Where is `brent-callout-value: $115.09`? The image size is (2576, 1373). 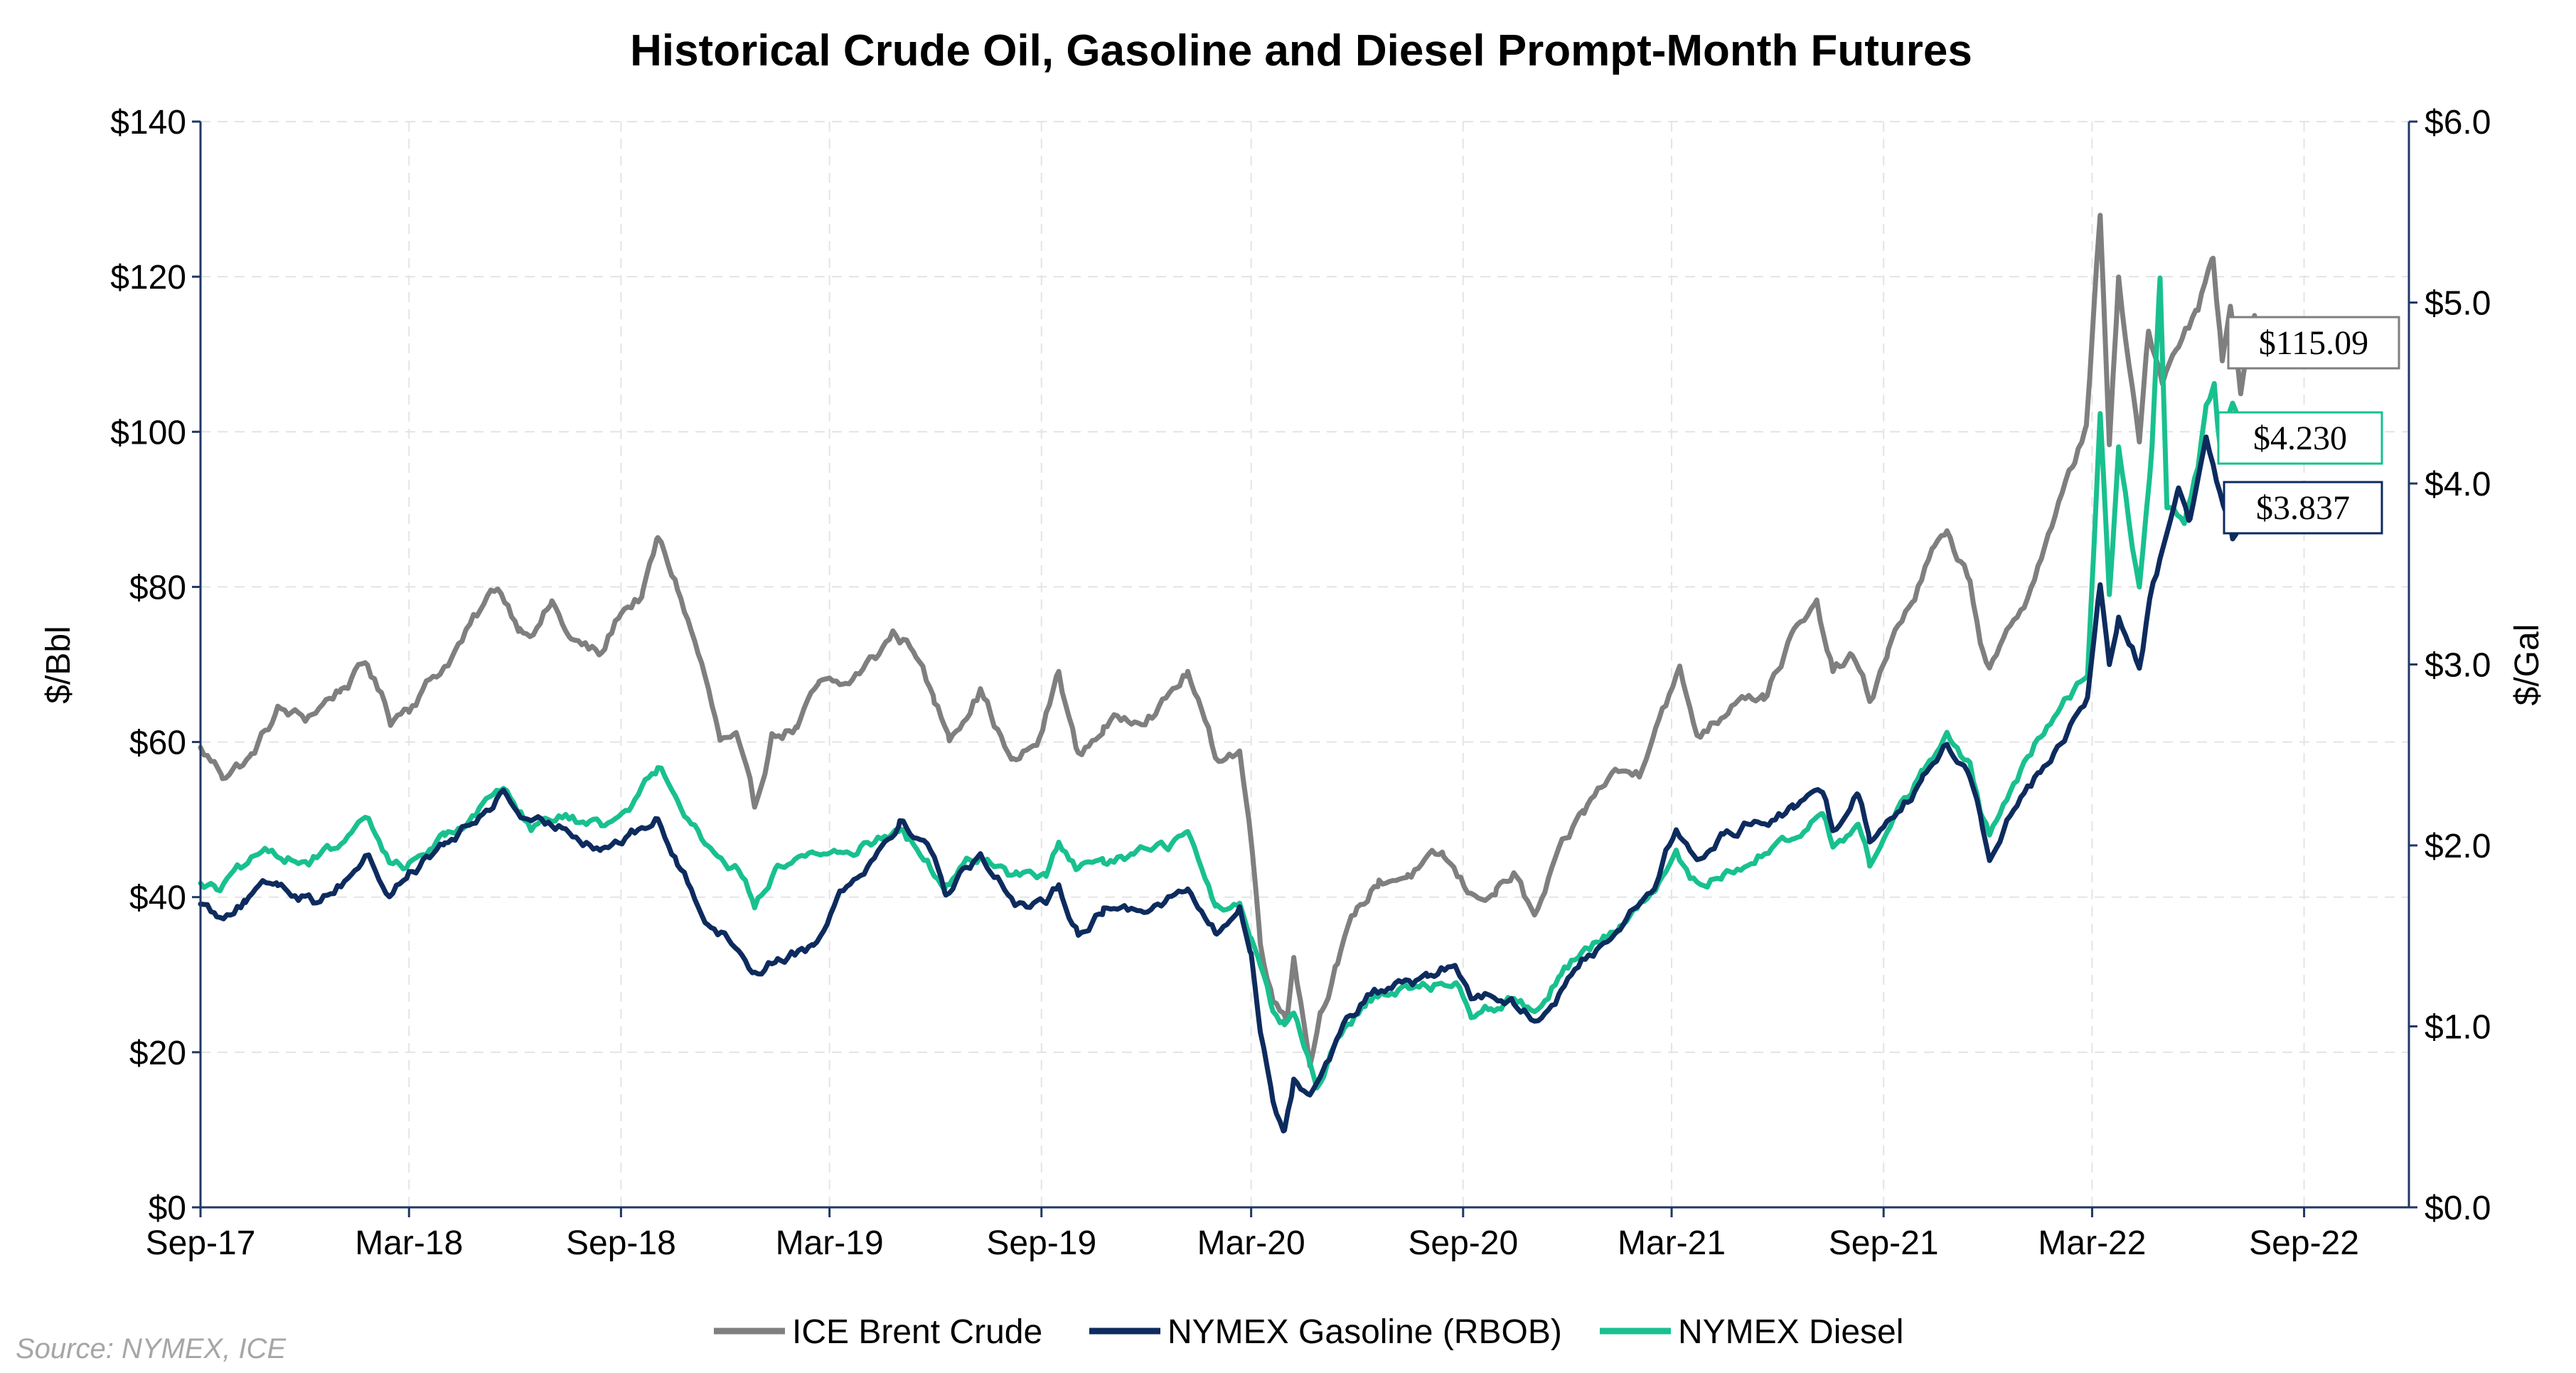 brent-callout-value: $115.09 is located at coordinates (2313, 343).